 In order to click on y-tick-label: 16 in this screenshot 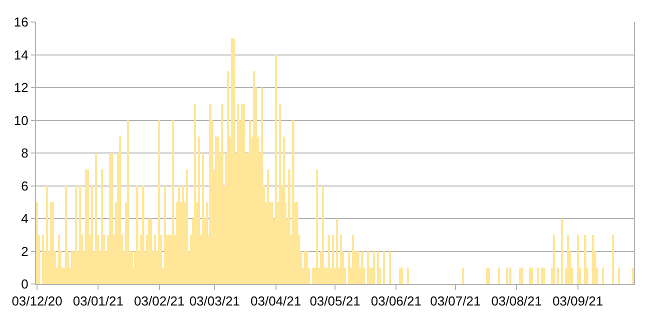, I will do `click(21, 22)`.